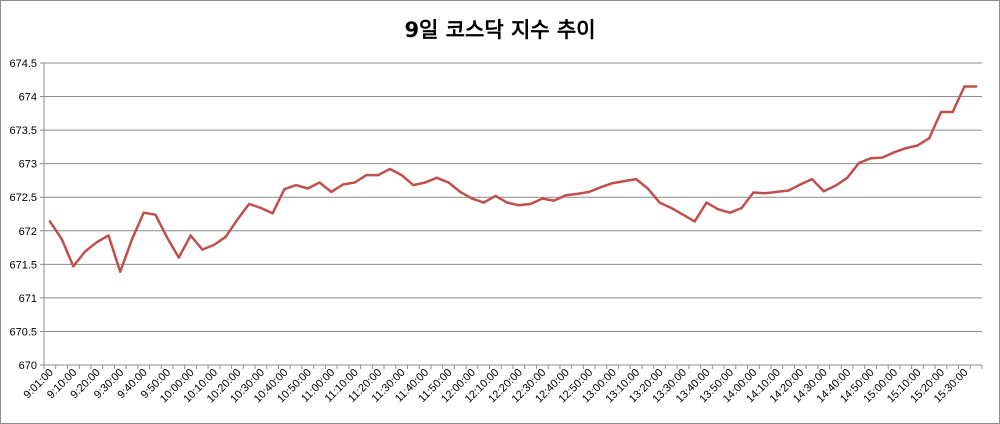 Image resolution: width=1000 pixels, height=424 pixels. Describe the element at coordinates (23, 265) in the screenshot. I see `y-tick-label: 671.5` at that location.